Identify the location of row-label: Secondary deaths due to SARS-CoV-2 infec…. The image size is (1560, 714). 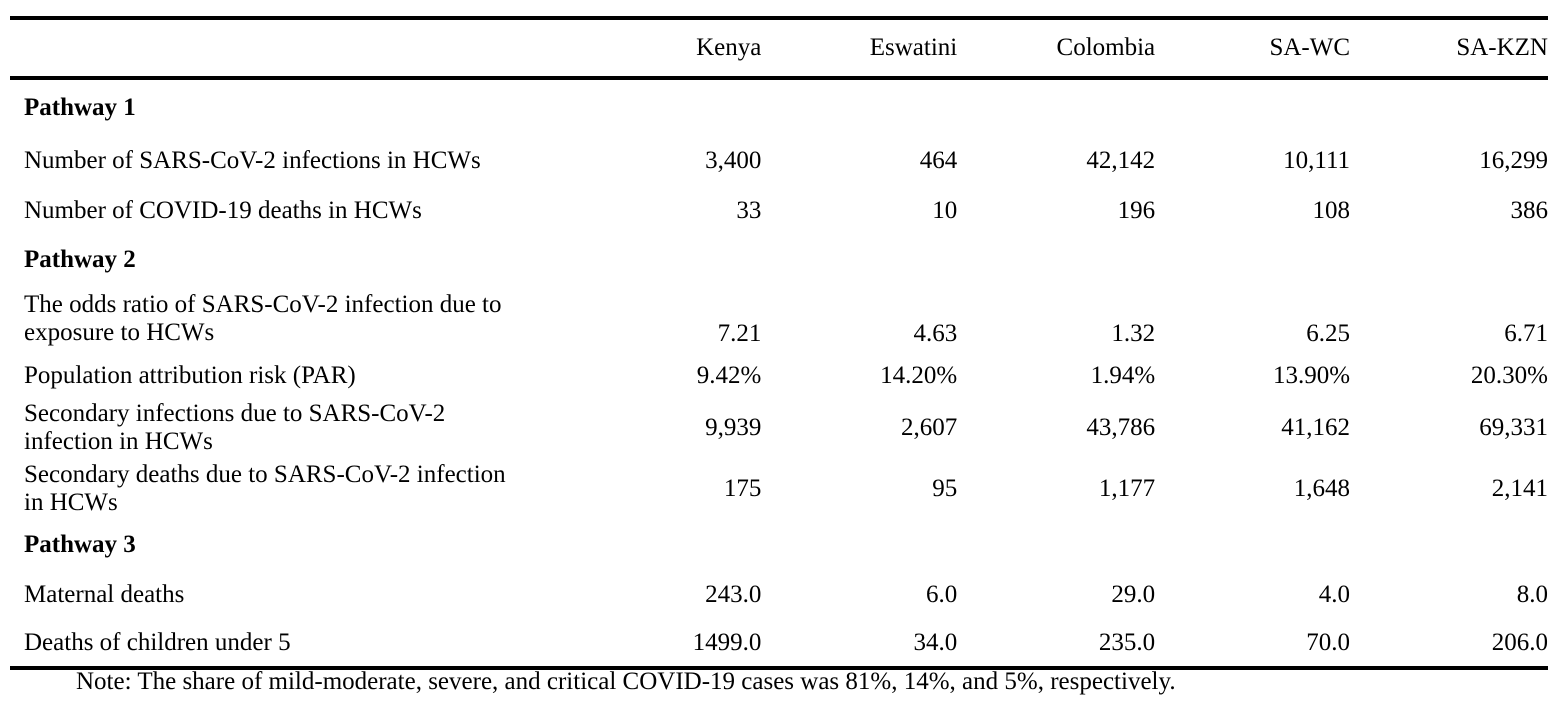
(290, 489).